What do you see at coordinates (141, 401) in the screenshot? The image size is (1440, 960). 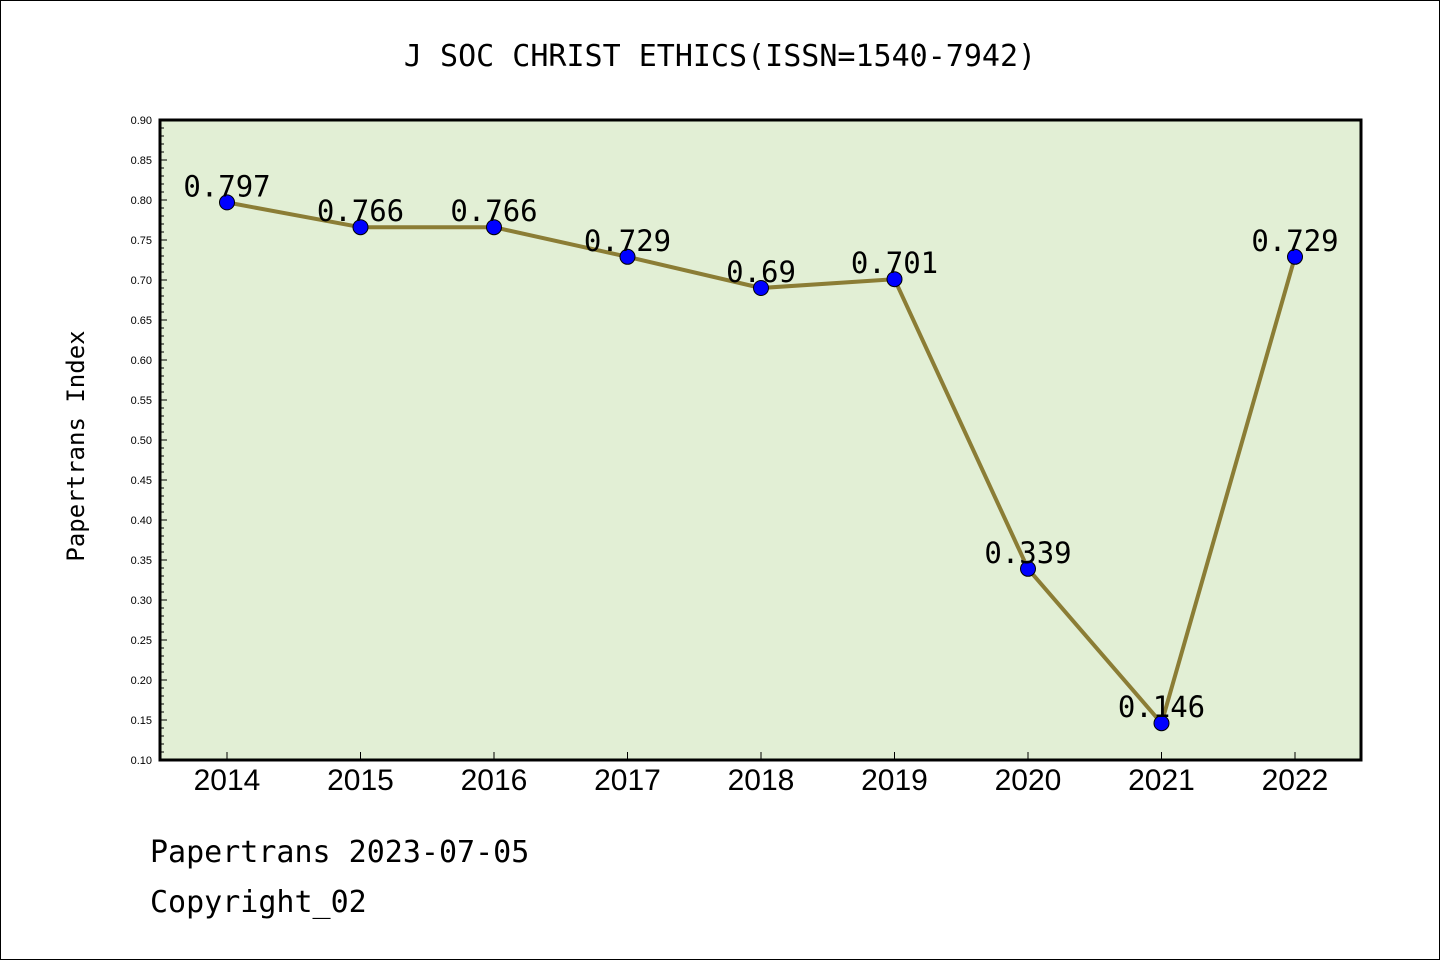 I see `y-tick-label: 0.55` at bounding box center [141, 401].